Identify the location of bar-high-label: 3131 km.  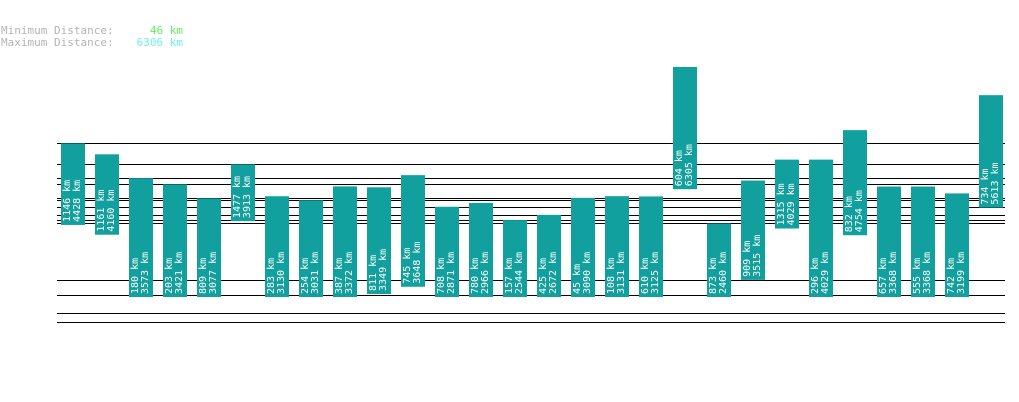
(621, 273).